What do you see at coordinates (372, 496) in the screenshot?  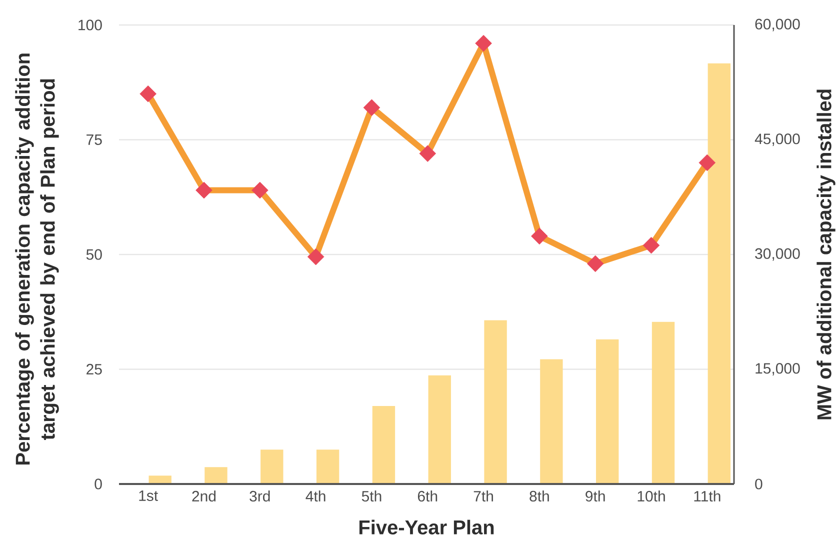 I see `x-tick-label: 5th` at bounding box center [372, 496].